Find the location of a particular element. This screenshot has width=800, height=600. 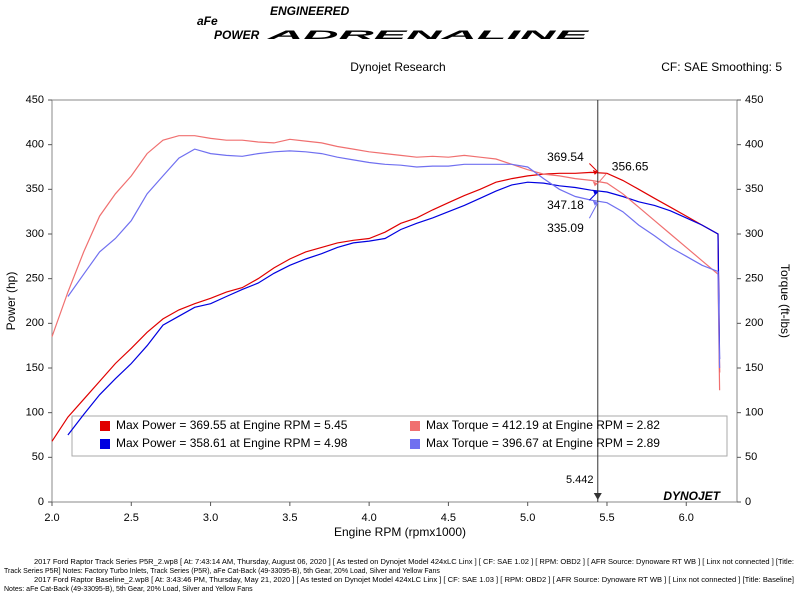

y-tick-label: 250 is located at coordinates (35, 279).